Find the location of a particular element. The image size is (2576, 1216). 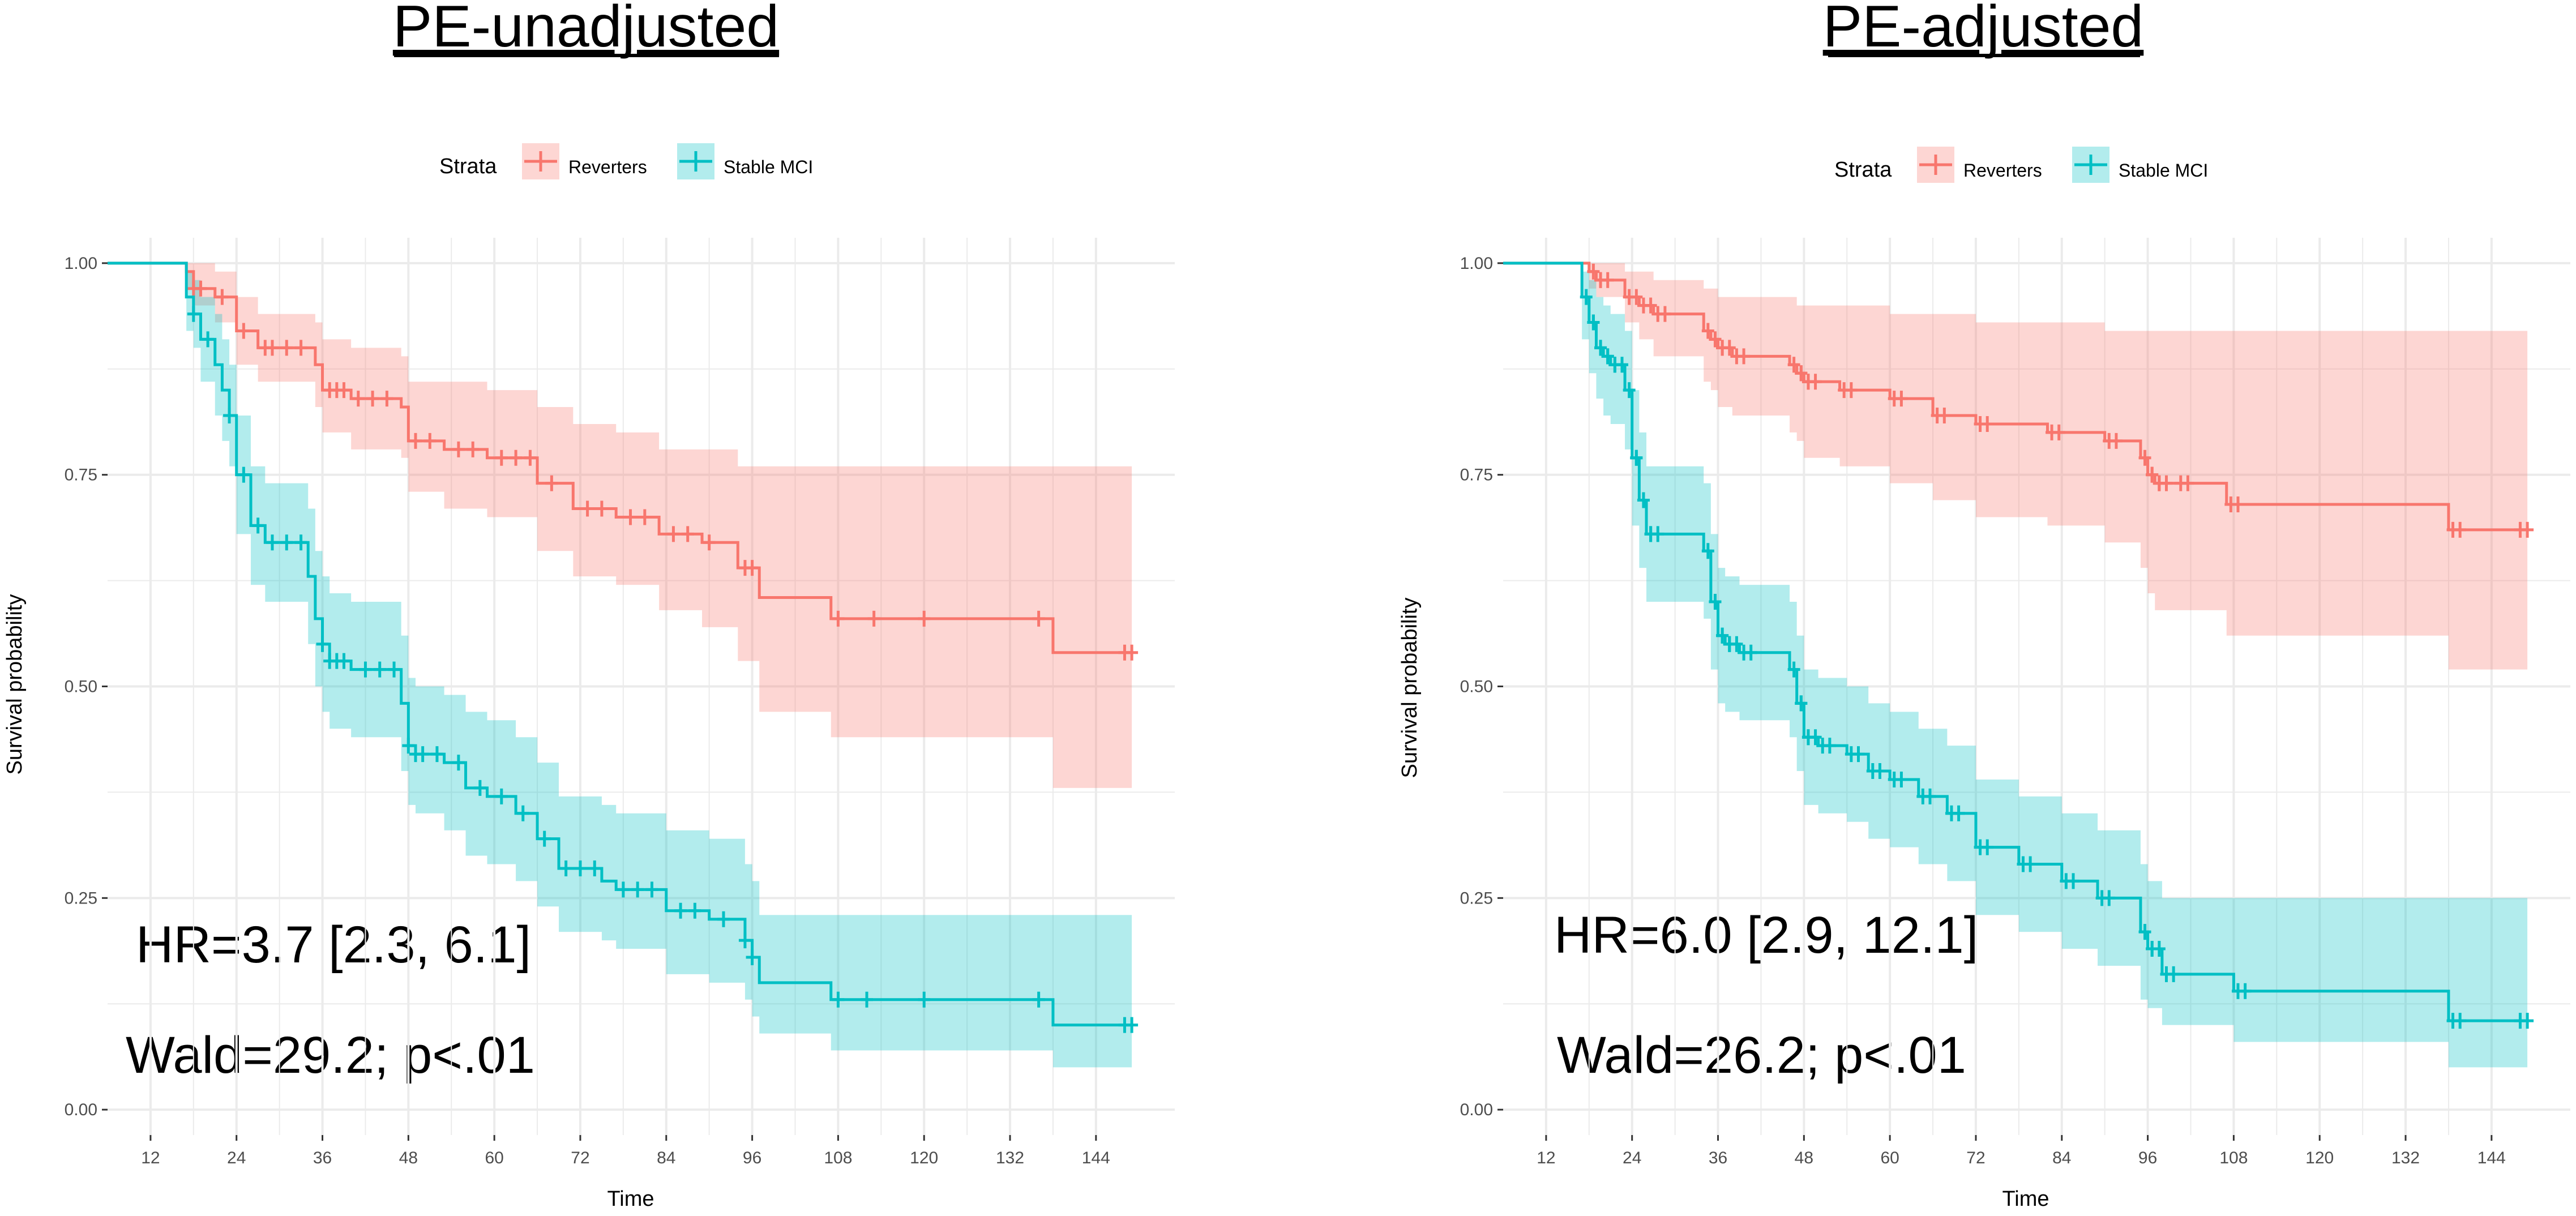

panel1-title: PE-unadjusted is located at coordinates (586, 29).